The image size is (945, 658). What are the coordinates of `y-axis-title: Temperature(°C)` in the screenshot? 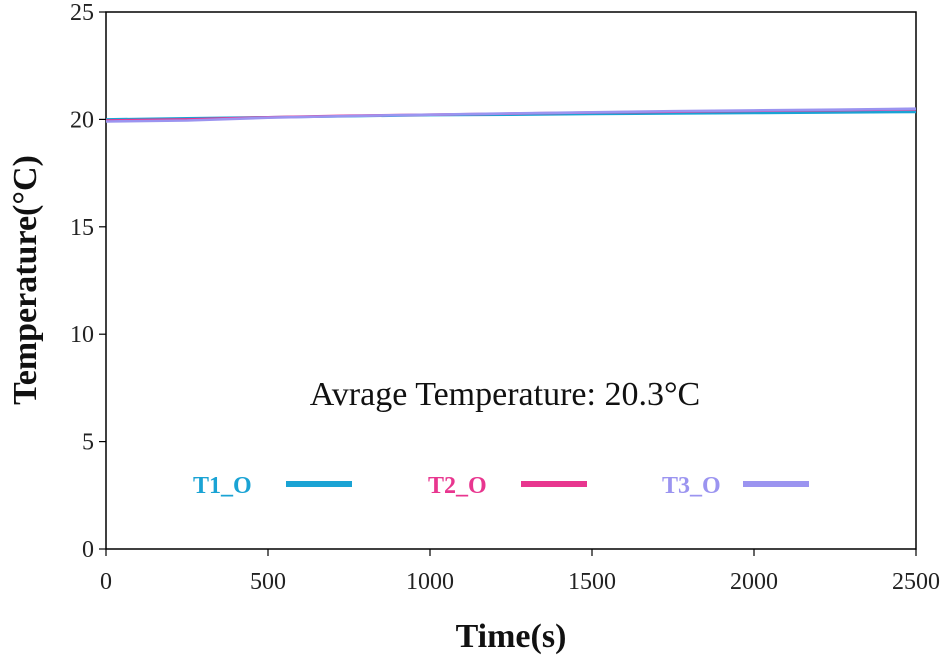 It's located at (25, 280).